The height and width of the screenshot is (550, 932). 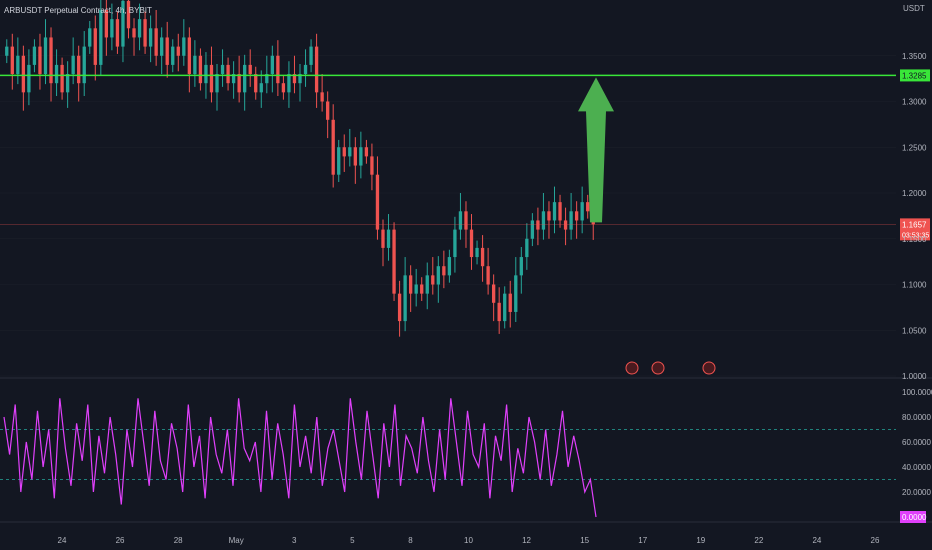 What do you see at coordinates (300, 458) in the screenshot?
I see `oscillator-line` at bounding box center [300, 458].